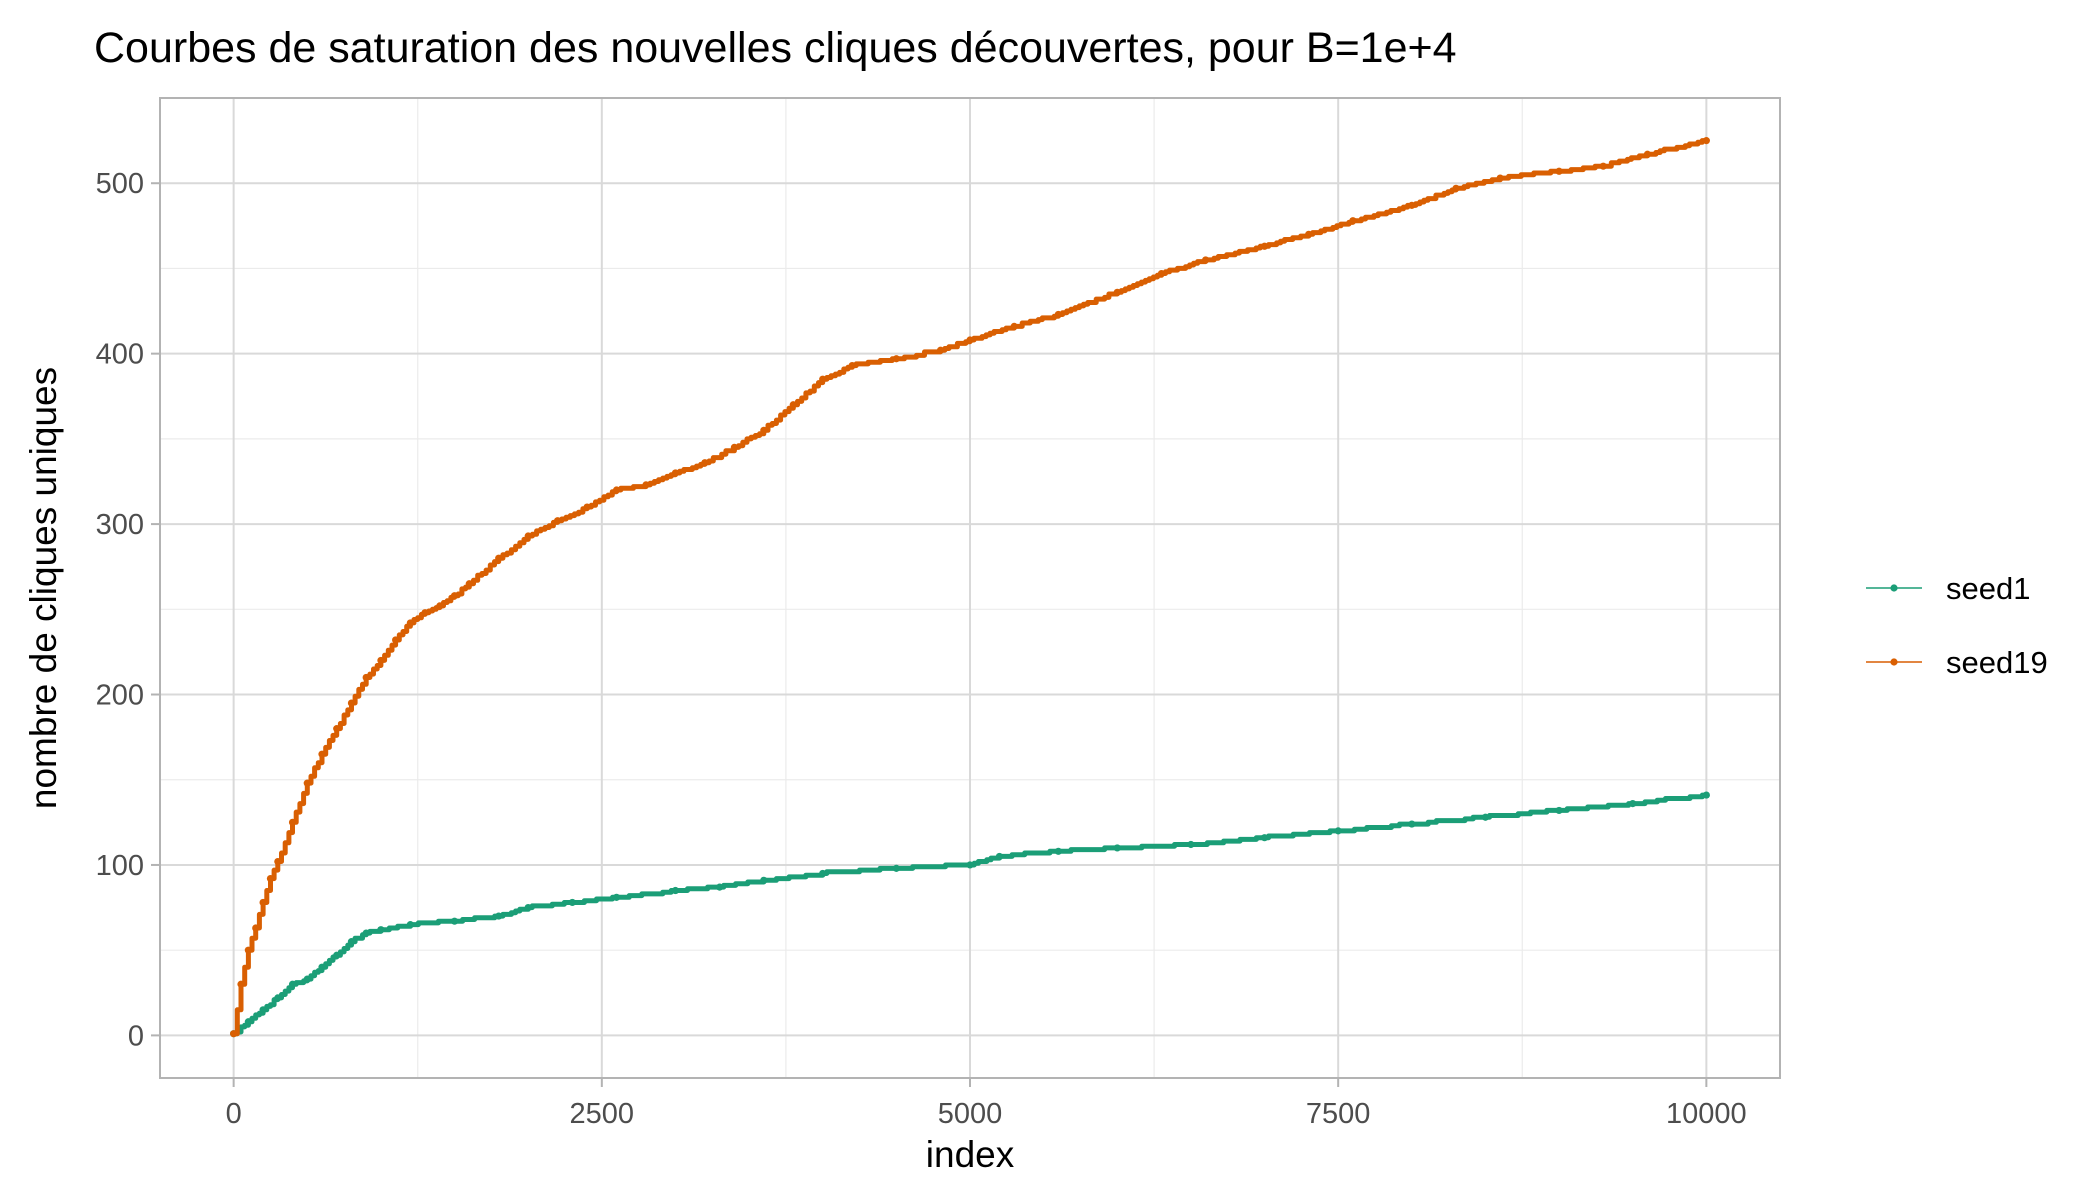 This screenshot has height=1200, width=2100. What do you see at coordinates (970, 1154) in the screenshot?
I see `x-axis-title: index` at bounding box center [970, 1154].